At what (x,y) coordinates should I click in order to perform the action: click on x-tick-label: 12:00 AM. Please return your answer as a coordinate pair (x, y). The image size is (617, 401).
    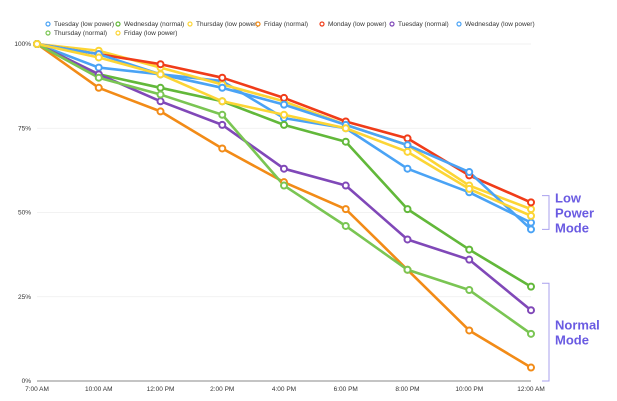
    Looking at the image, I should click on (530, 389).